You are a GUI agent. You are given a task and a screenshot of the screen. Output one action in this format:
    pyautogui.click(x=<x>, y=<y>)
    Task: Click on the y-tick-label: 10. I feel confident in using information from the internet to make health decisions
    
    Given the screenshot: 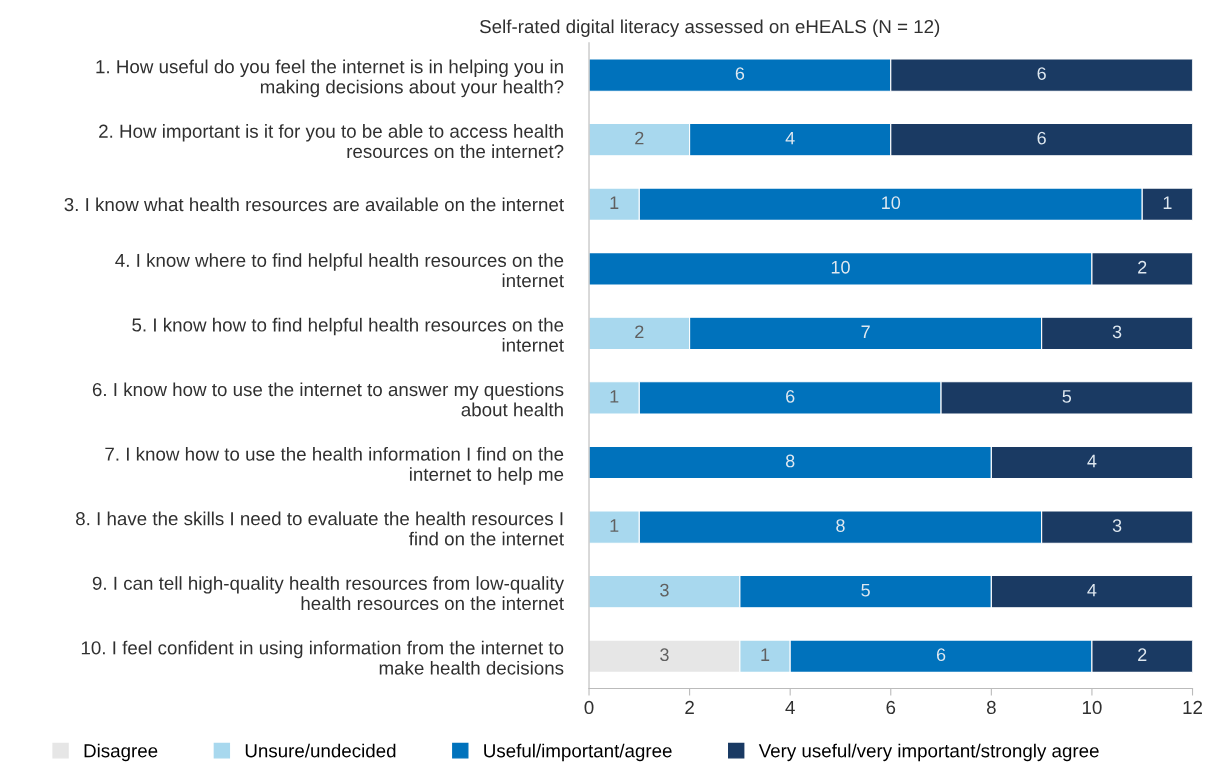 What is the action you would take?
    pyautogui.click(x=322, y=657)
    